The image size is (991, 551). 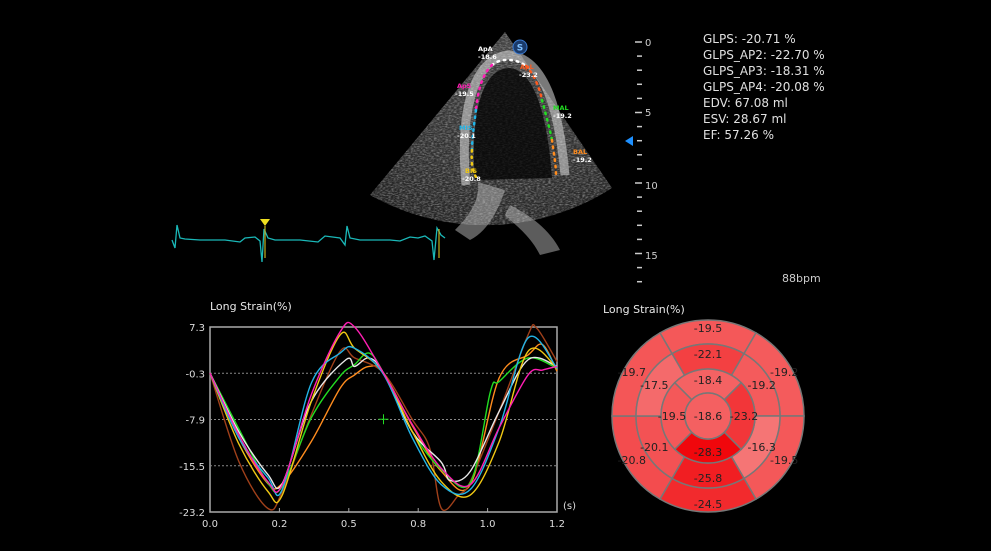 I want to click on segment-name-apa: ApA, so click(x=485, y=49).